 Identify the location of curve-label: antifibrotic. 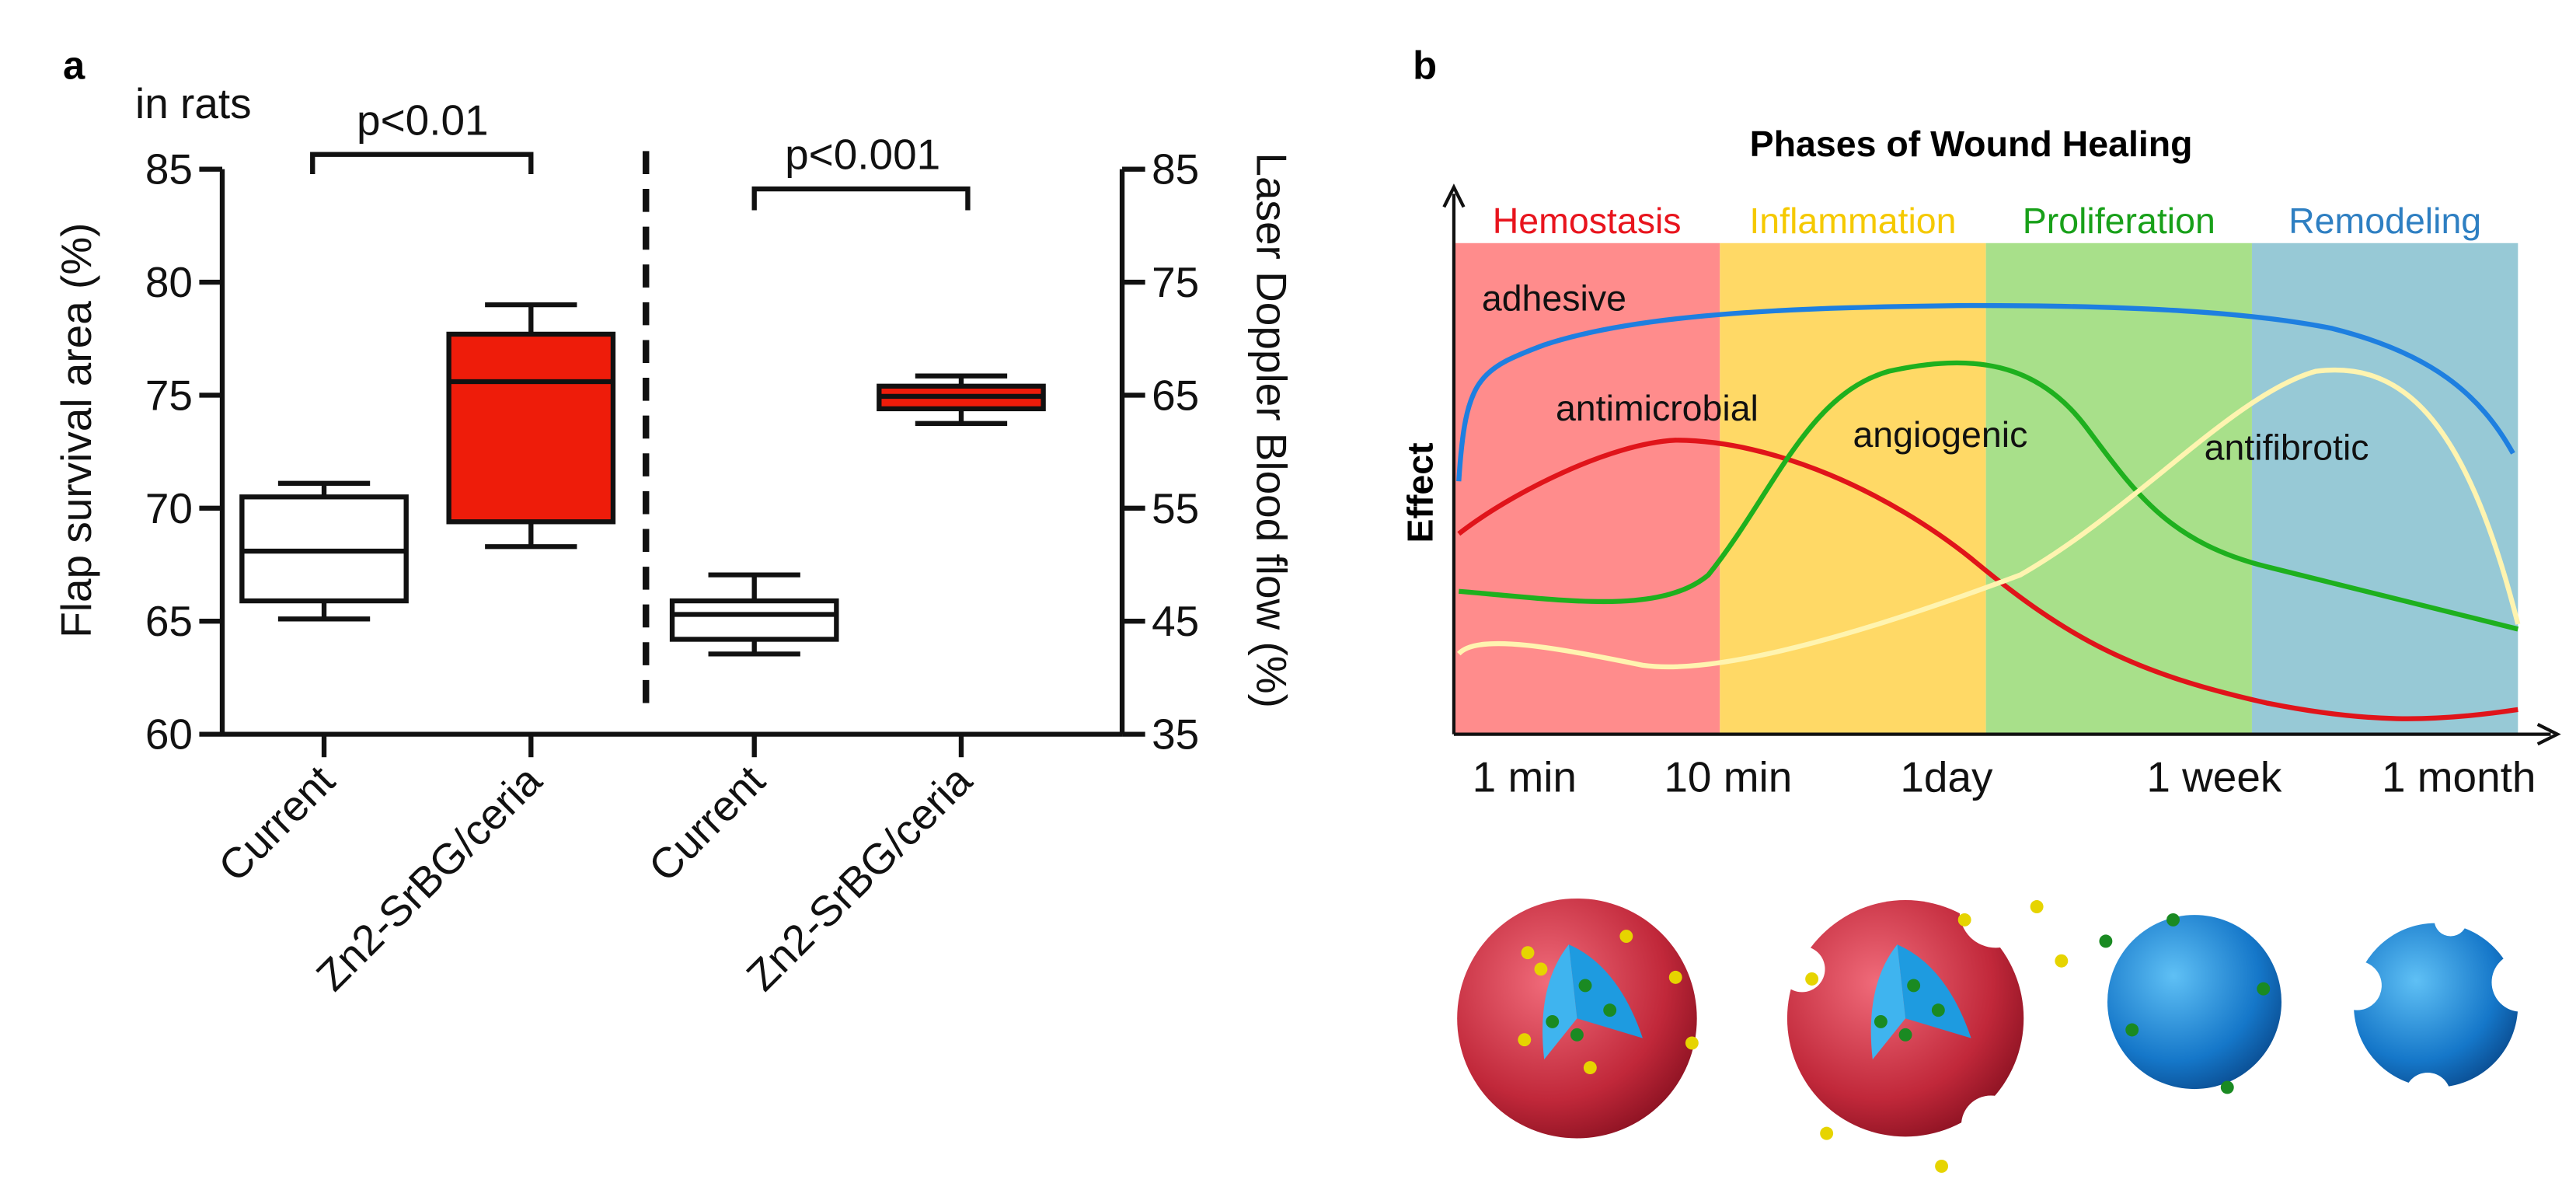
(2287, 448).